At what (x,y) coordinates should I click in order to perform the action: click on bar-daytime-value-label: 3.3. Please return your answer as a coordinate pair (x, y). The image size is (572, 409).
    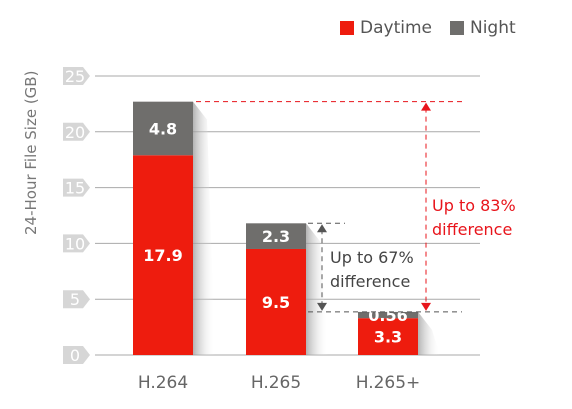
    Looking at the image, I should click on (388, 337).